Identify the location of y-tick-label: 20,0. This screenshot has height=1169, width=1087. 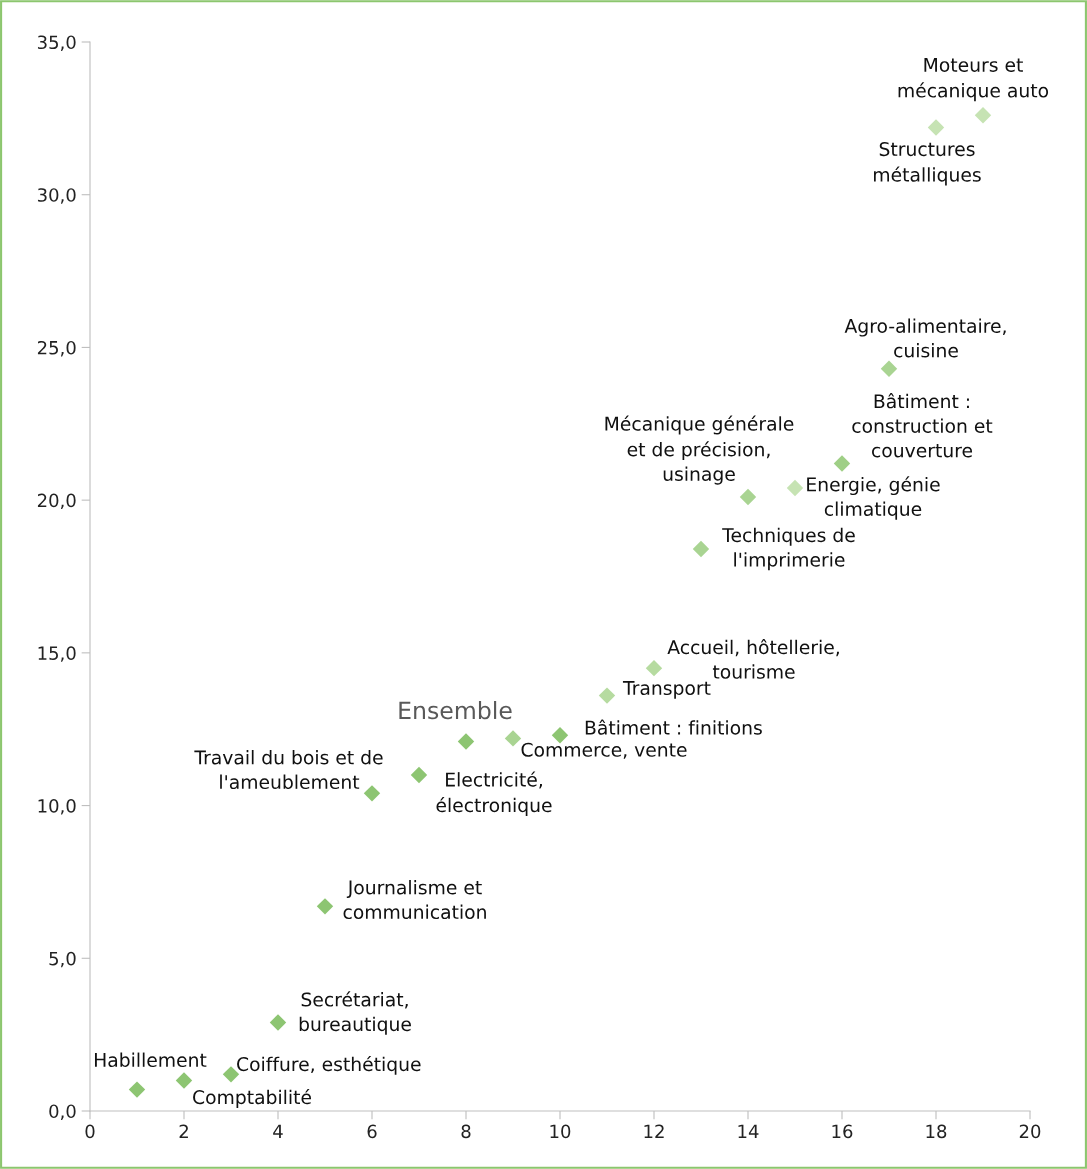
(56, 501).